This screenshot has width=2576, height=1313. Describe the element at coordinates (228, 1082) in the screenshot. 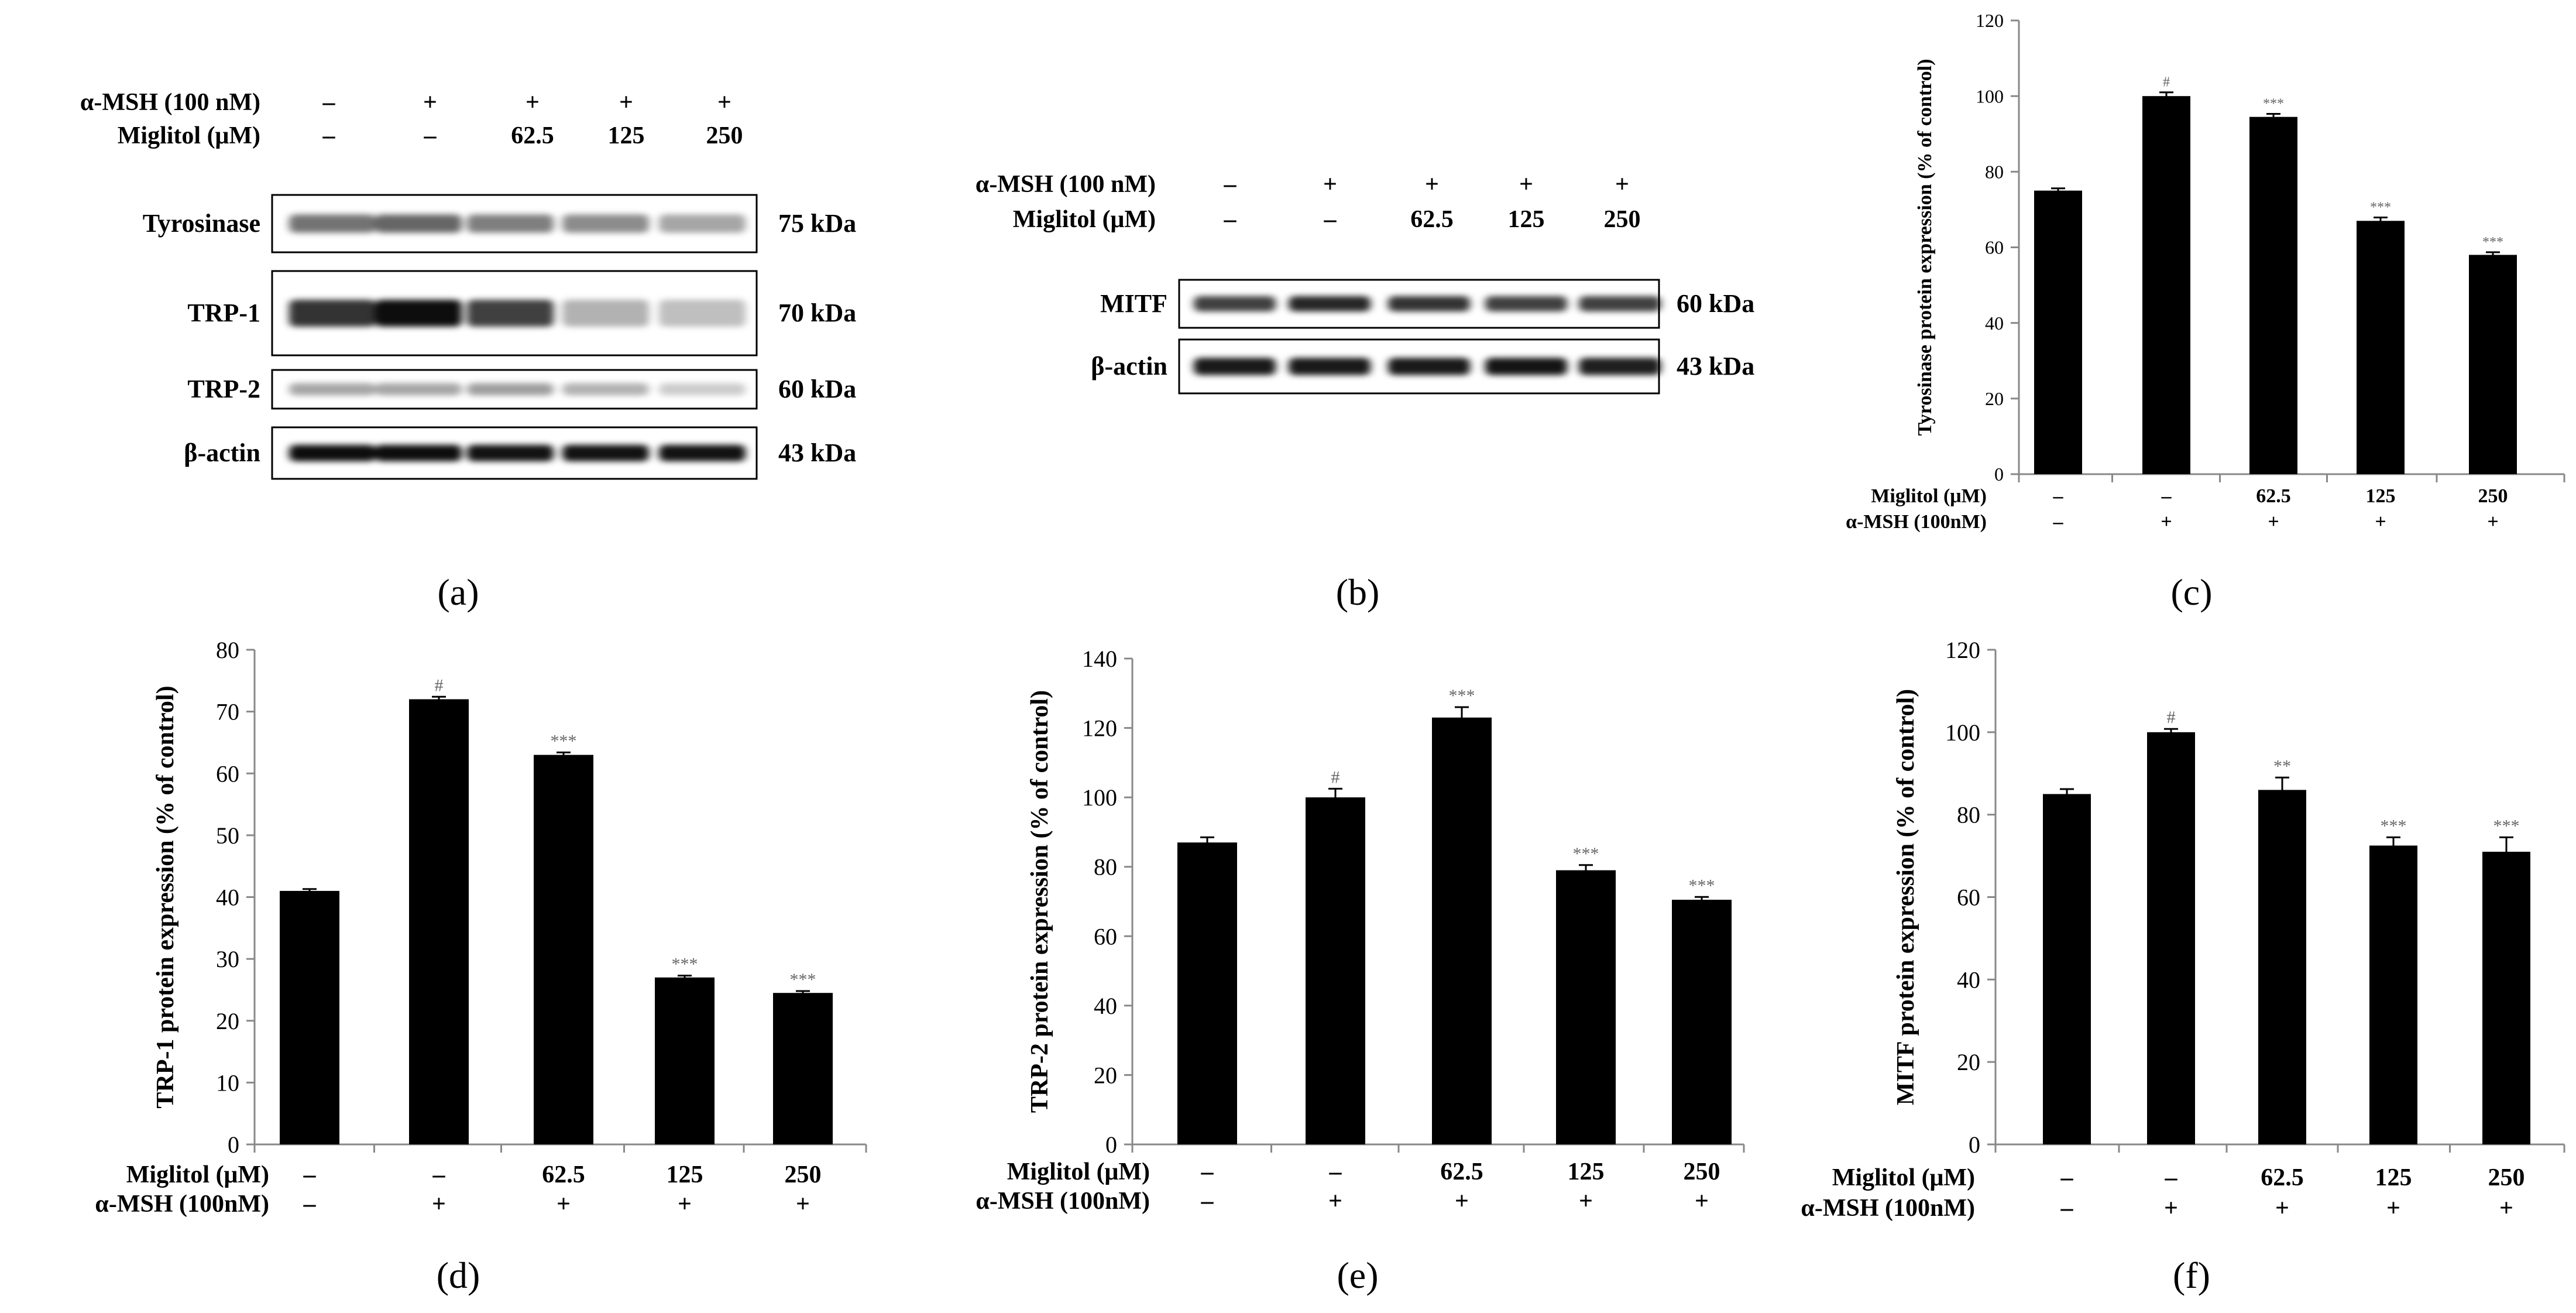

I see `y-tick-label: 10` at that location.